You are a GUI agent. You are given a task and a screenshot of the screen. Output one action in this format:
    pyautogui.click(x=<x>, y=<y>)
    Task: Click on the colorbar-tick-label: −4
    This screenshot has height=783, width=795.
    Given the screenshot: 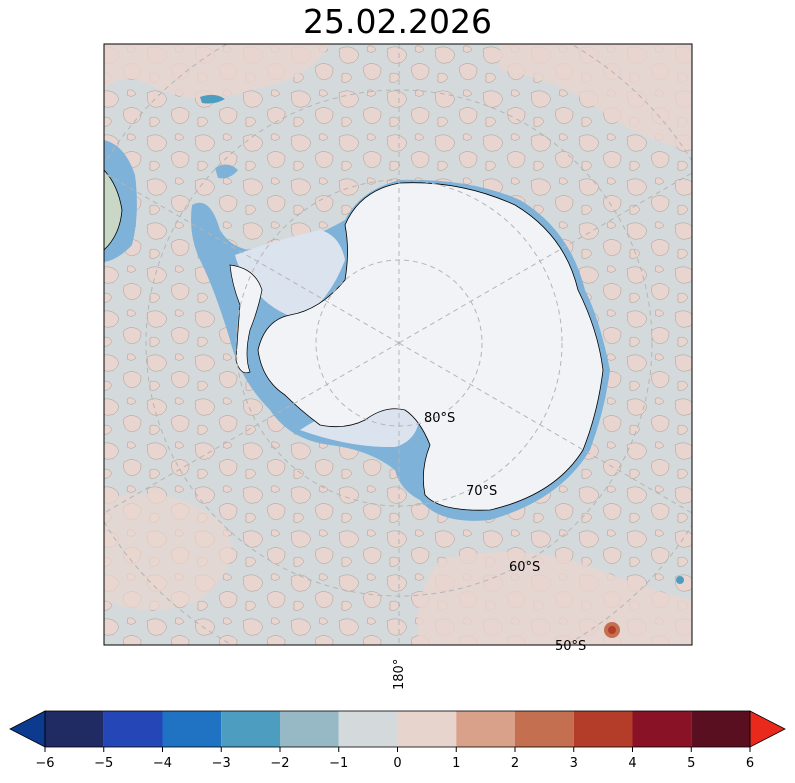 What is the action you would take?
    pyautogui.click(x=162, y=763)
    